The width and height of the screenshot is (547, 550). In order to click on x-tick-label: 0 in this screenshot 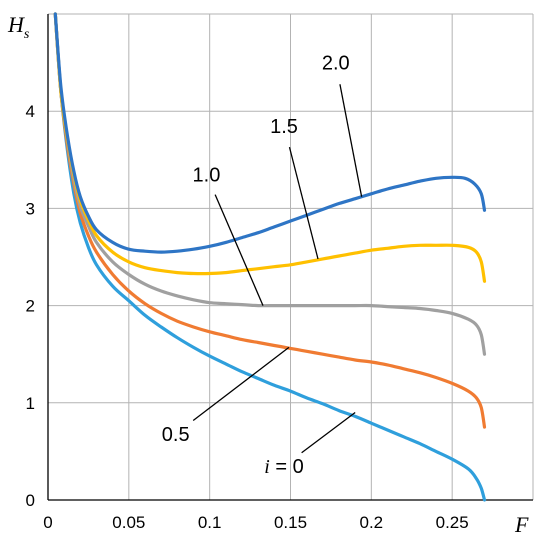, I will do `click(47, 522)`.